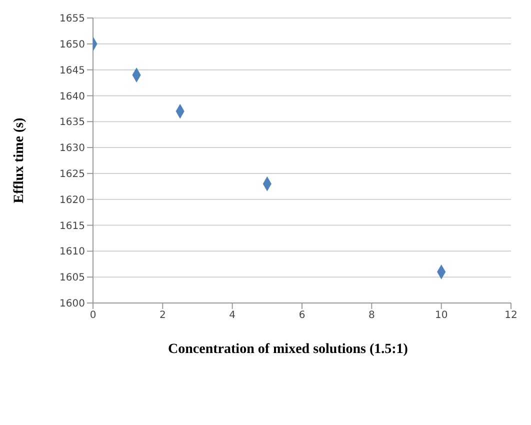 The height and width of the screenshot is (425, 531). I want to click on x-tick-label: 6, so click(302, 316).